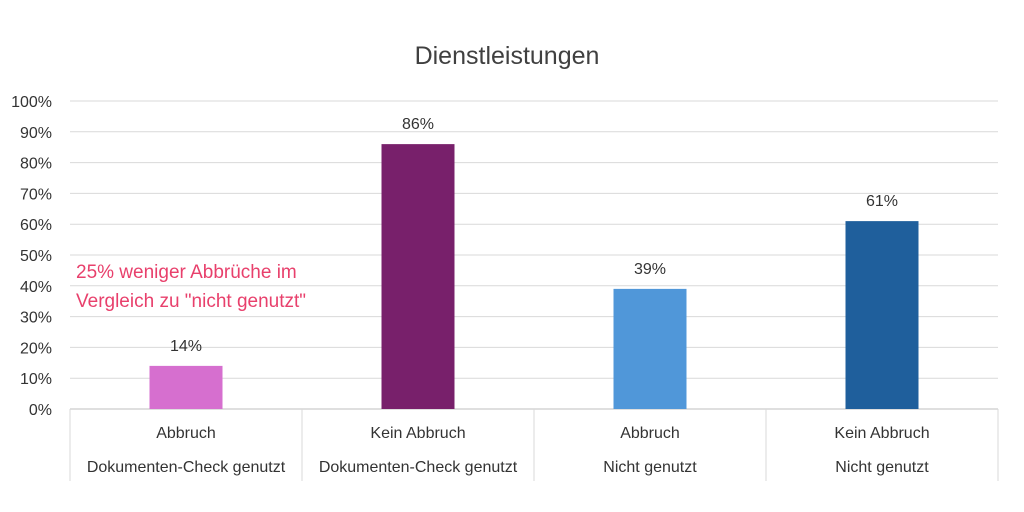  I want to click on data-label: 61%, so click(882, 201).